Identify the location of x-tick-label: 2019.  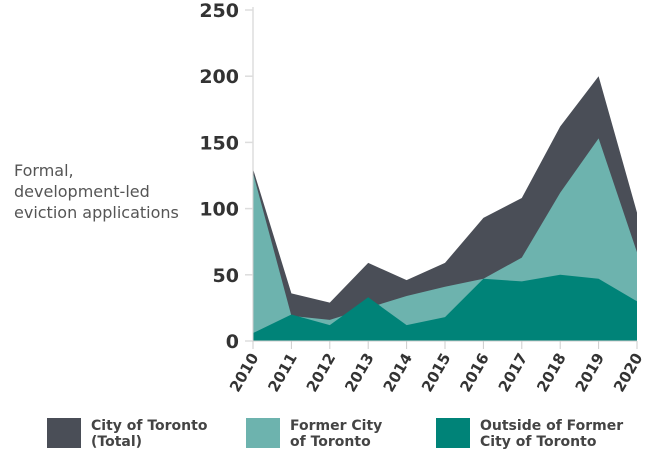
(590, 372).